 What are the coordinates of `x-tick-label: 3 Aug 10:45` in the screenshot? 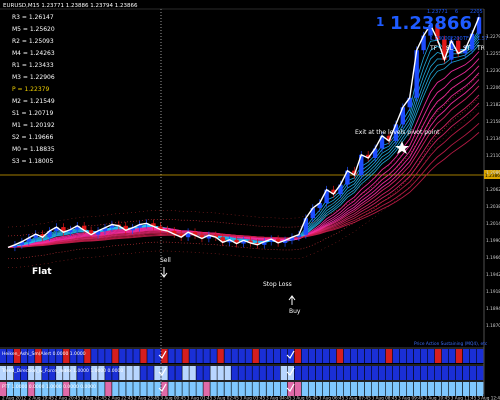 It's located at (437, 398).